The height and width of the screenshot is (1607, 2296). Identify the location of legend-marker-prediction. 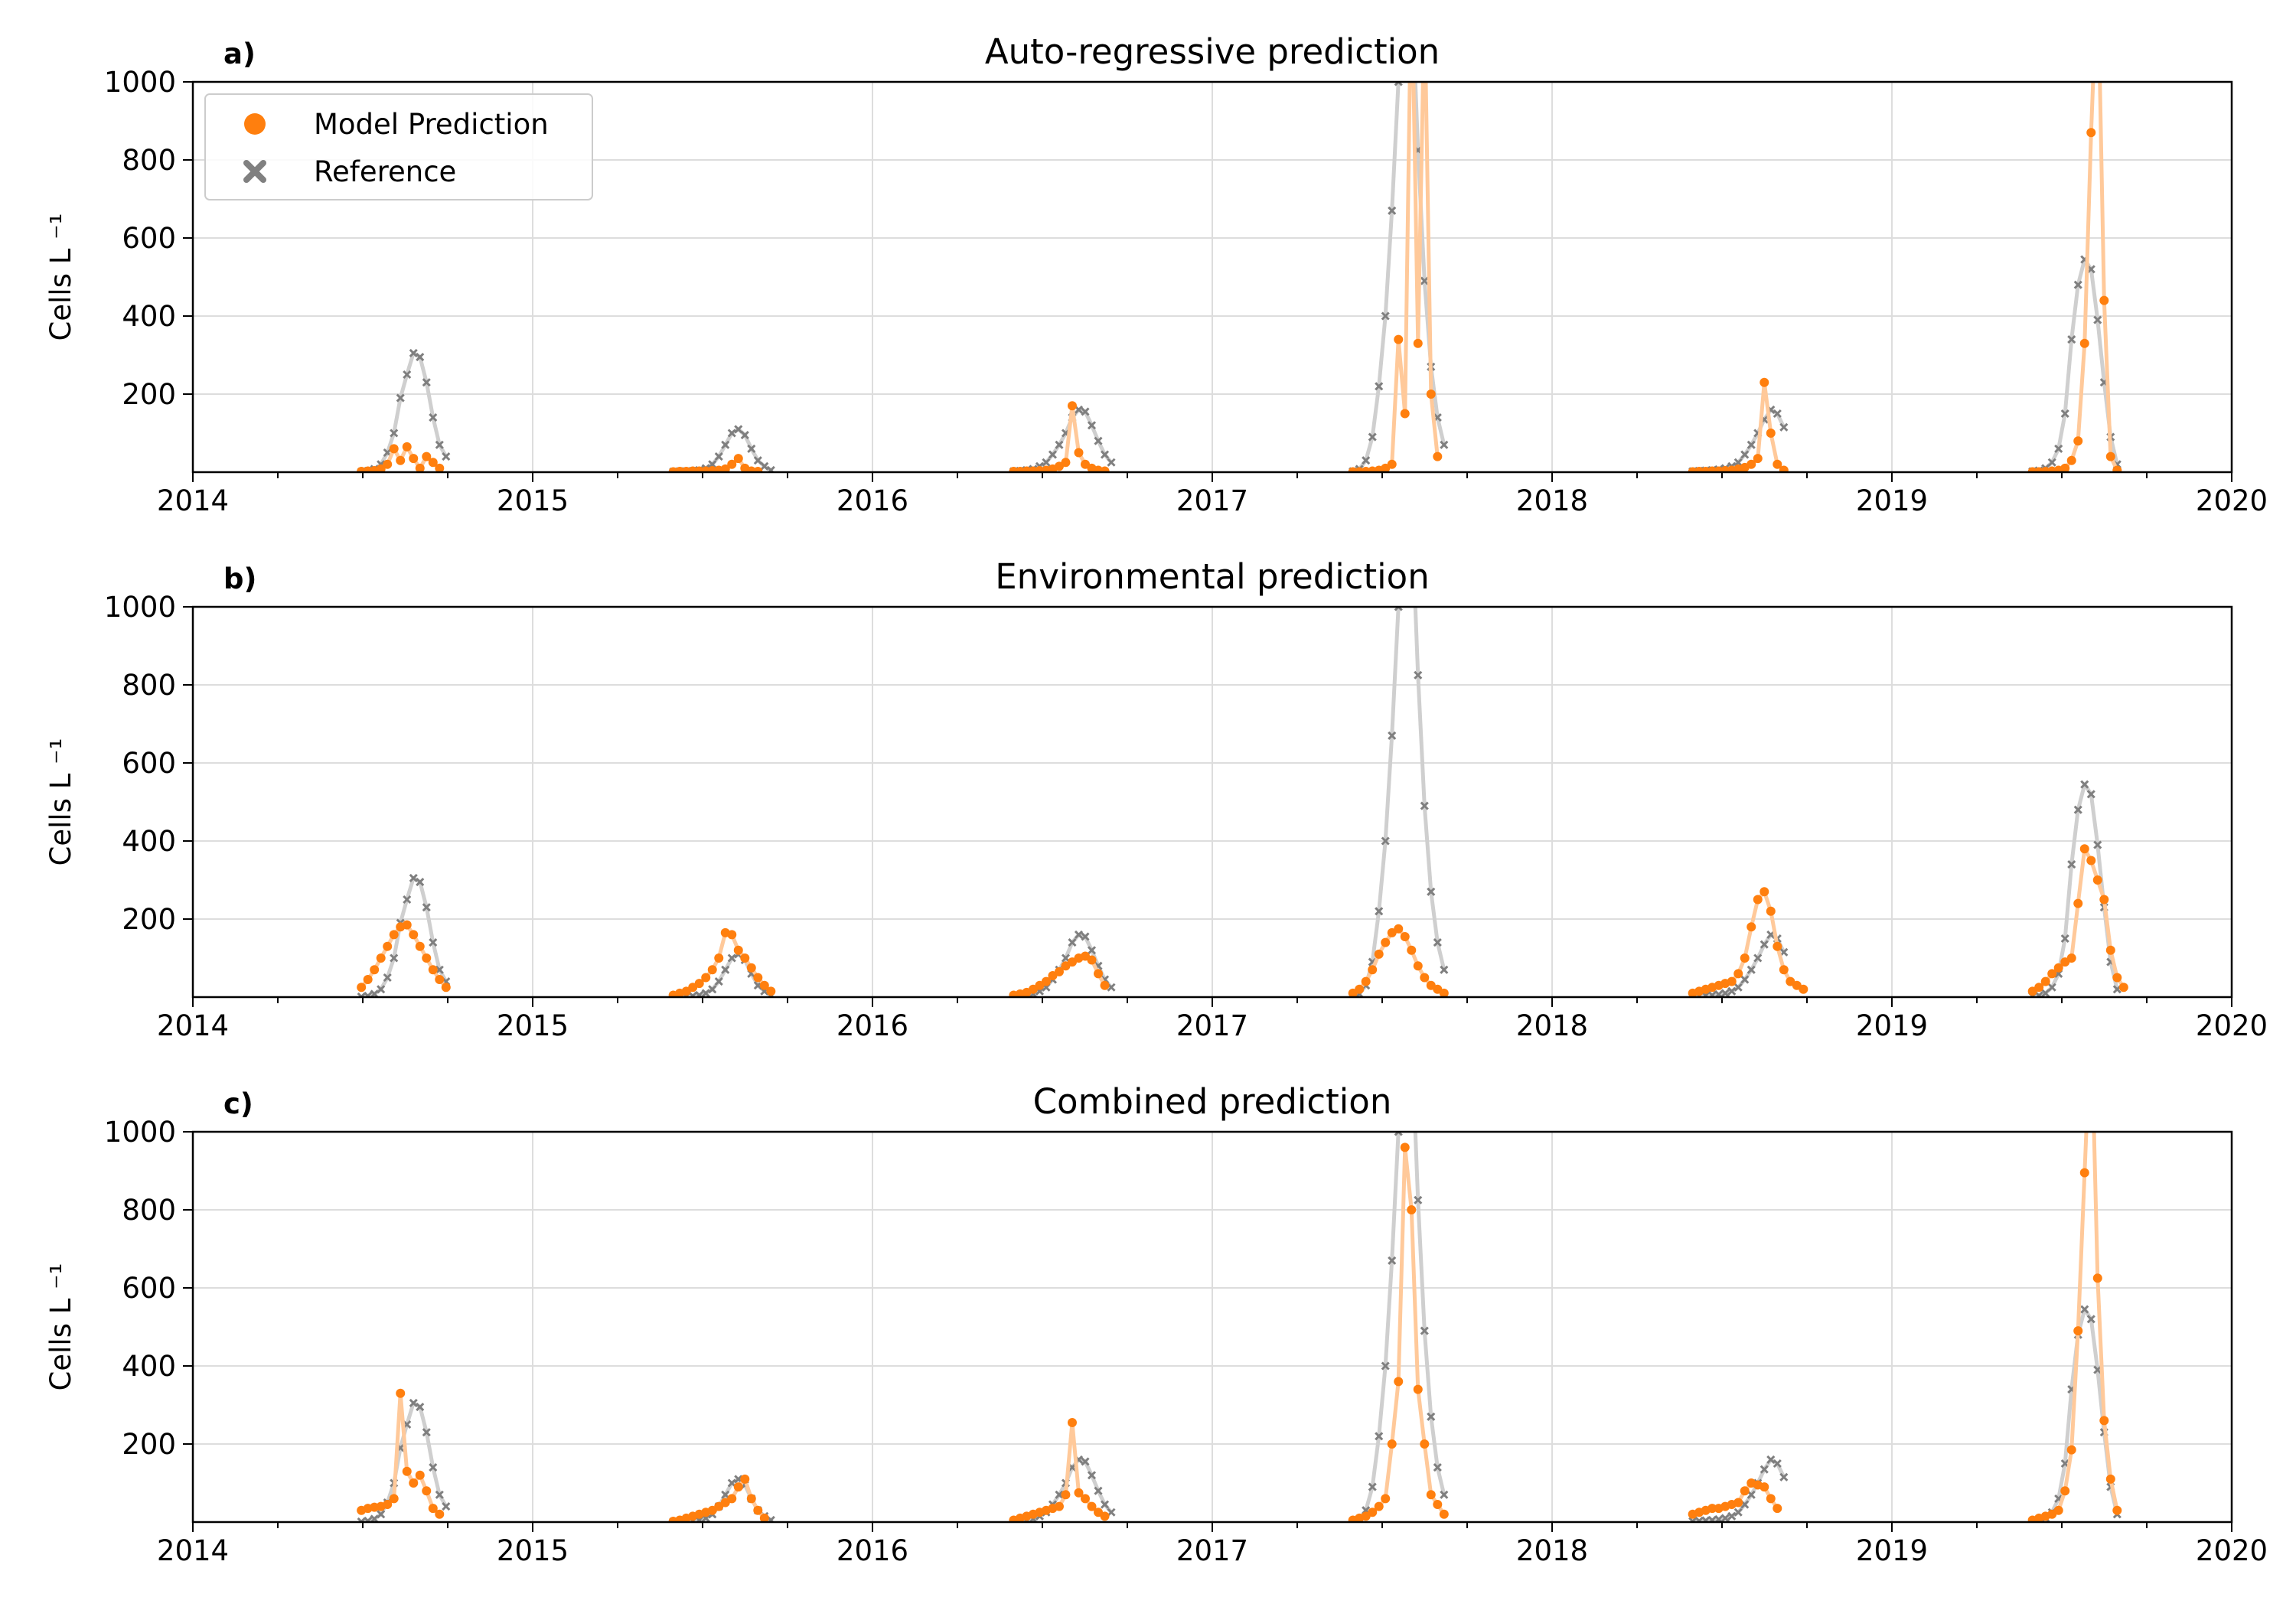
(255, 124).